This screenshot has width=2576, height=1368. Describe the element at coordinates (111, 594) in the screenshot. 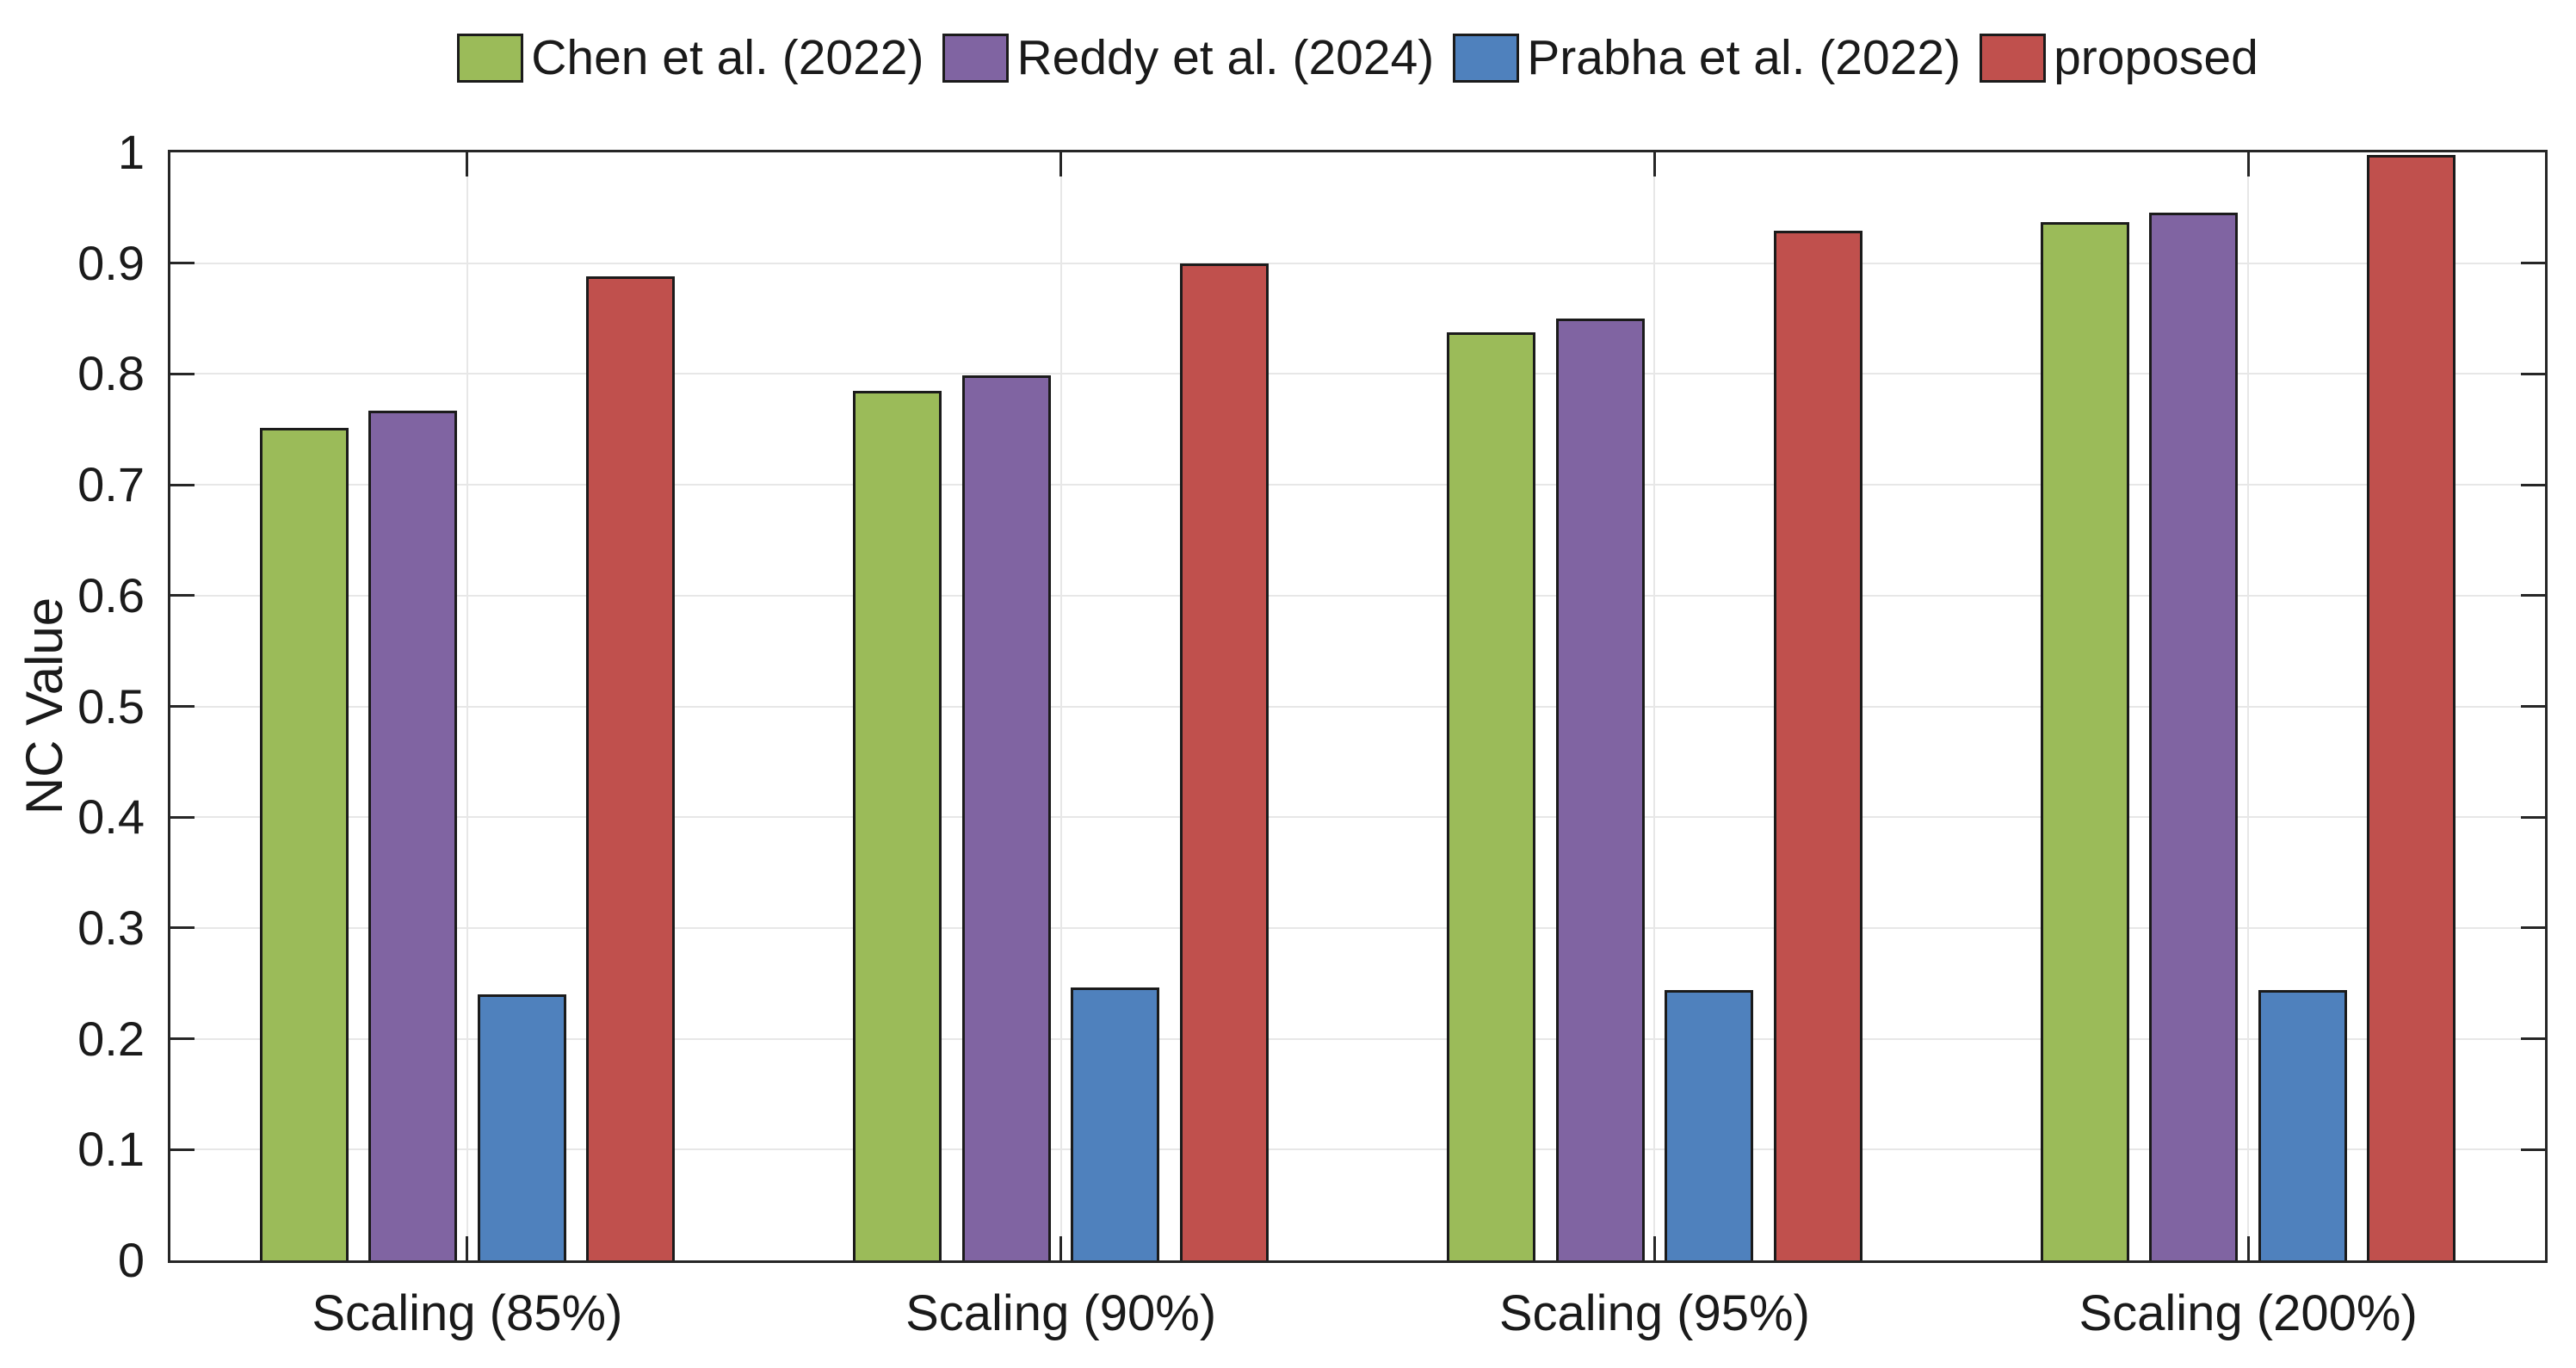

I see `y-tick-label: 0.6` at that location.